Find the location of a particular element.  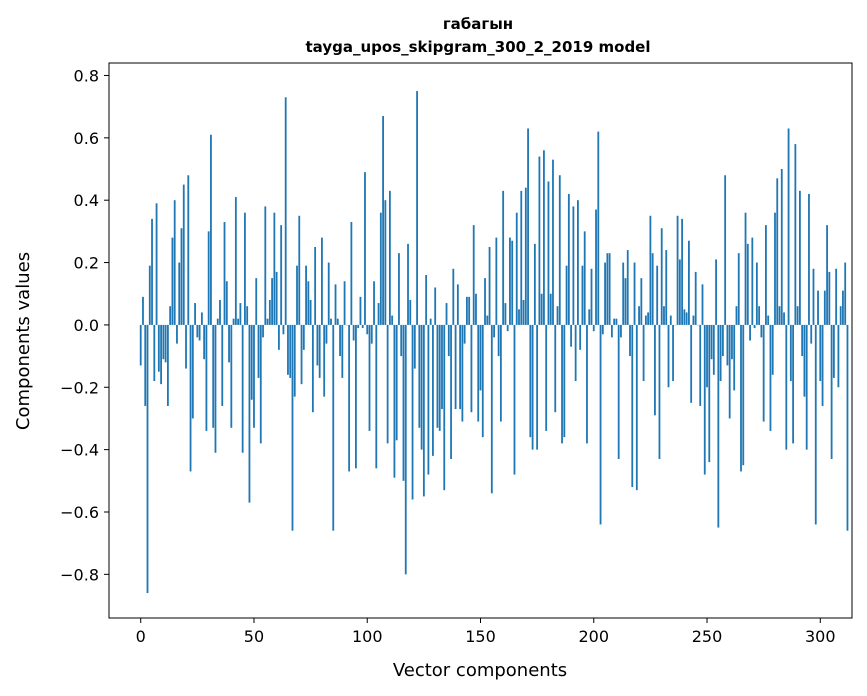

x-tick-label: 250 is located at coordinates (707, 636).